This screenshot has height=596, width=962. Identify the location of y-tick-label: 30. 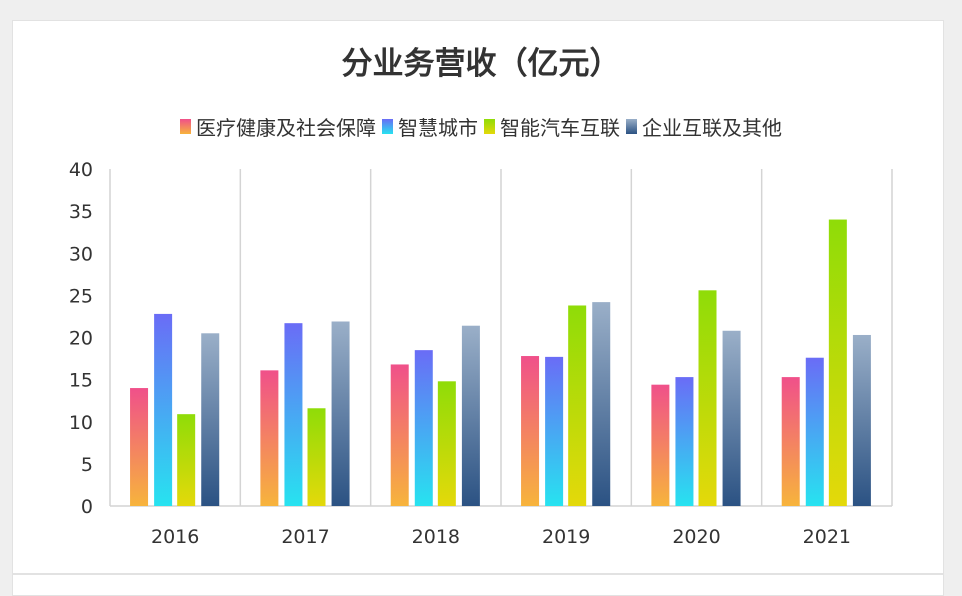
(81, 254).